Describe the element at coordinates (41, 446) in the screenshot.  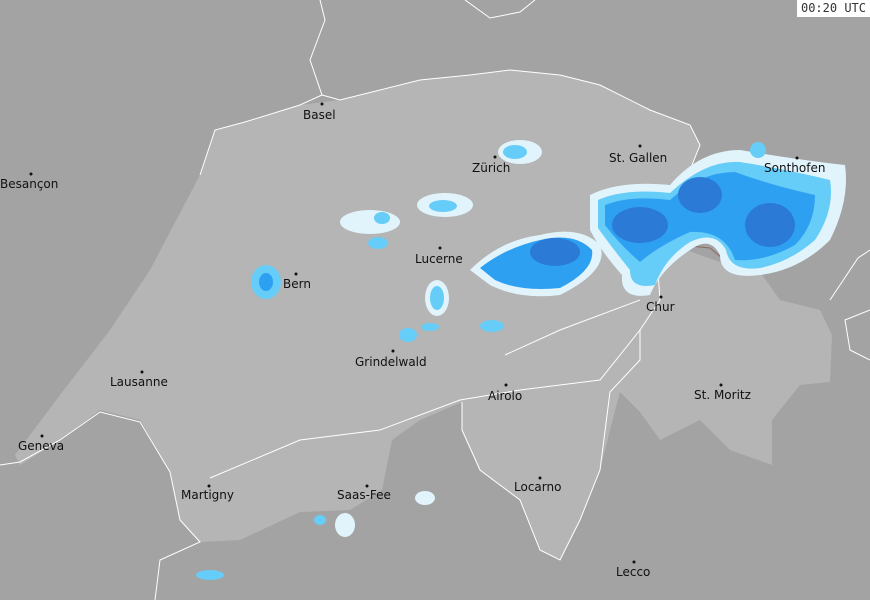
I see `city-label: Geneva` at that location.